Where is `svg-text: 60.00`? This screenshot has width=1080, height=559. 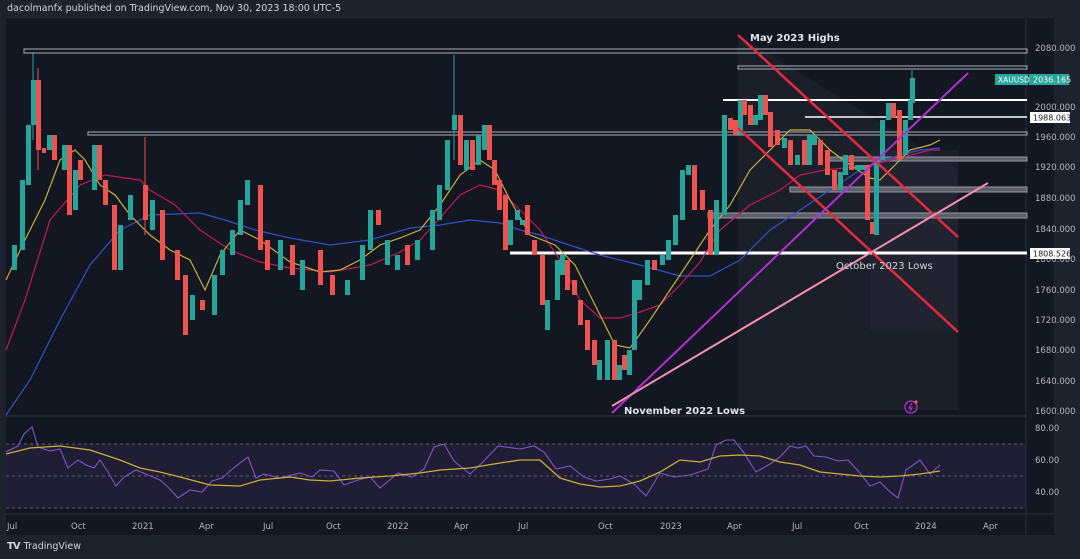 svg-text: 60.00 is located at coordinates (1047, 461).